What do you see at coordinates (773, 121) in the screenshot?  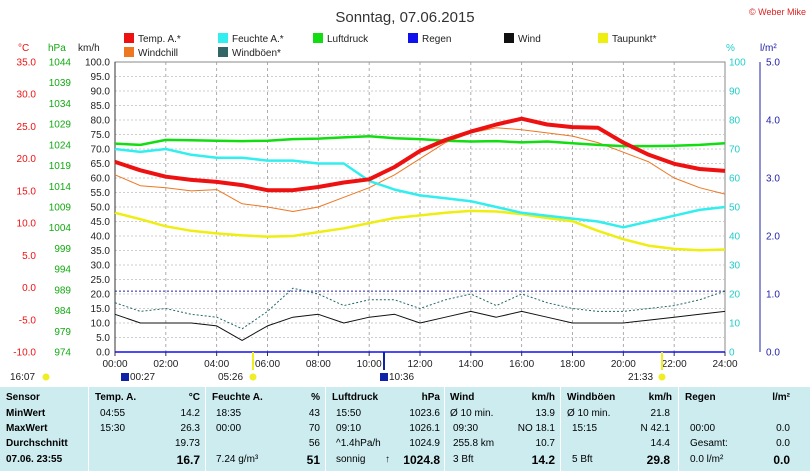 I see `tick-label-lm2: 4.0` at bounding box center [773, 121].